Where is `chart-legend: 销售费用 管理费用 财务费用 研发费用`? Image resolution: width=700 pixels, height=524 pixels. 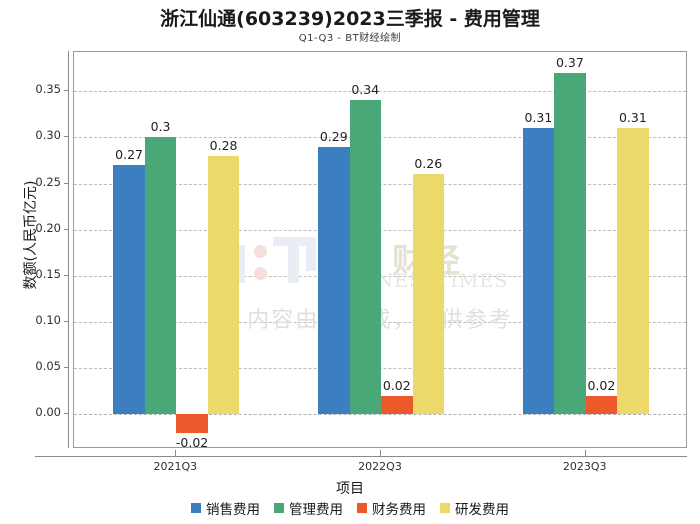 chart-legend: 销售费用 管理费用 财务费用 研发费用 is located at coordinates (350, 508).